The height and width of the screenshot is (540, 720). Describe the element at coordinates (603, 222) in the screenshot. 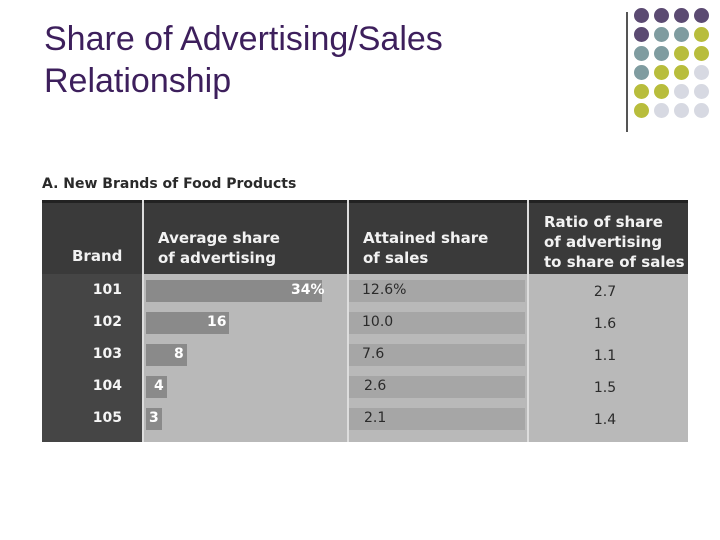

I see `header-ratio-line: Ratio of share` at that location.